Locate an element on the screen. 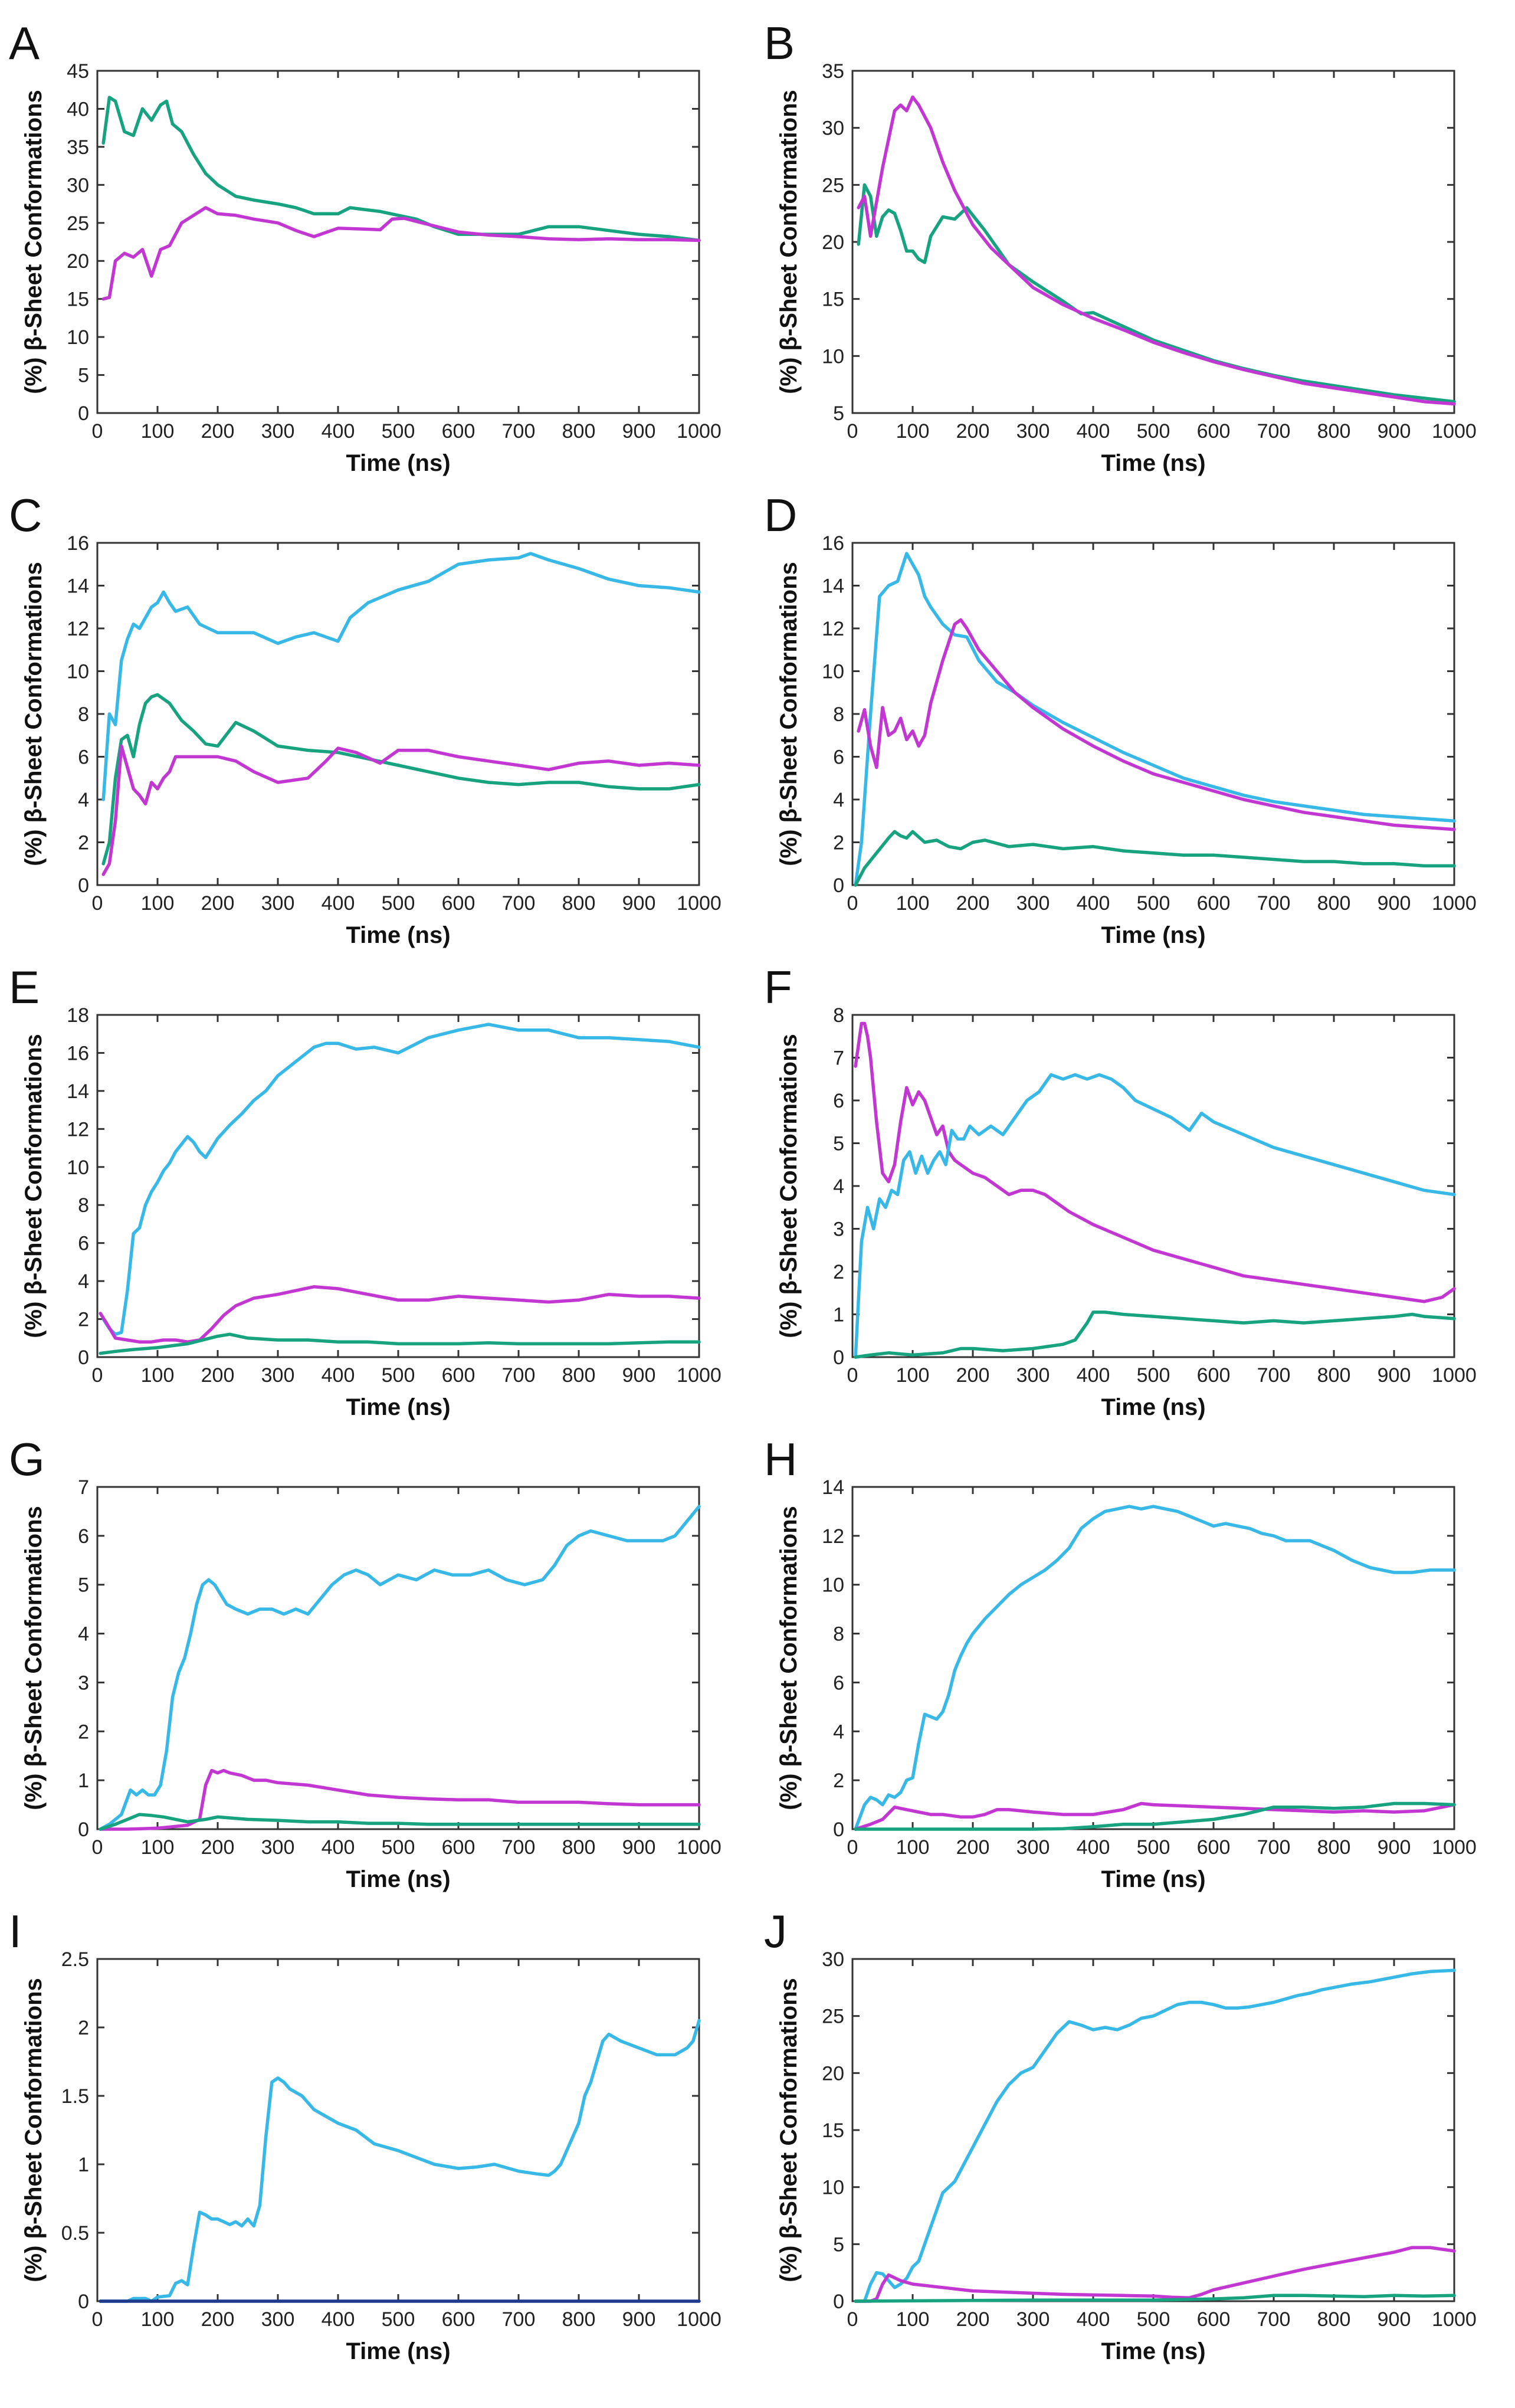 The height and width of the screenshot is (2408, 1515). x-tick-label-g: 0 is located at coordinates (97, 1847).